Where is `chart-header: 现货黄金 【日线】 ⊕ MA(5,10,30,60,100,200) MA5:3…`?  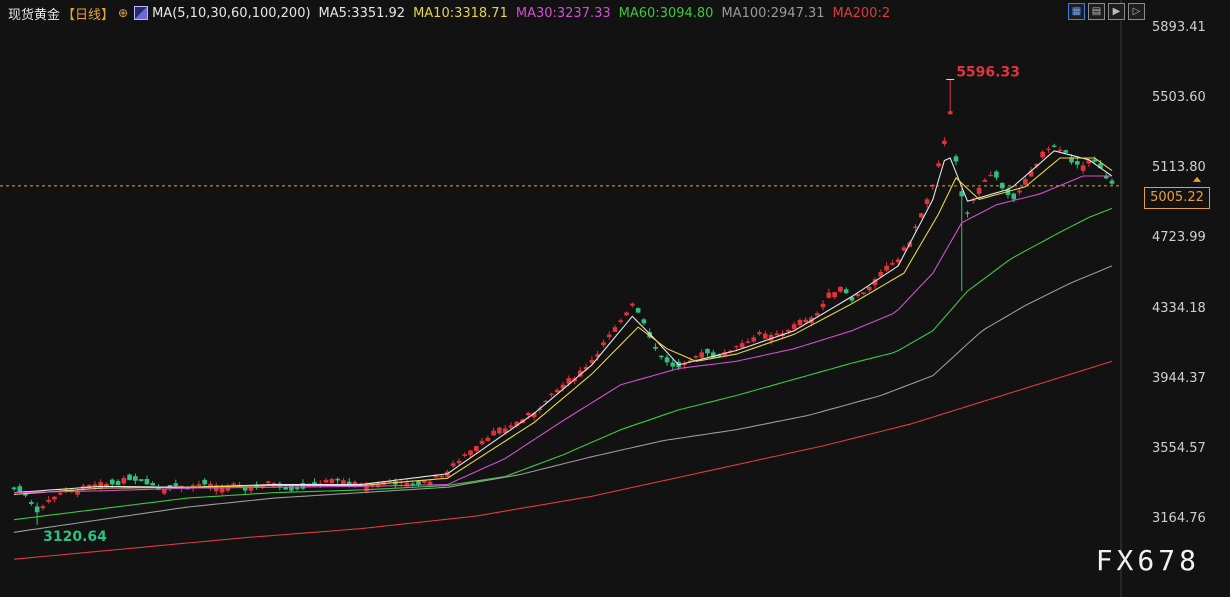
chart-header: 现货黄金 【日线】 ⊕ MA(5,10,30,60,100,200) MA5:3… is located at coordinates (453, 13).